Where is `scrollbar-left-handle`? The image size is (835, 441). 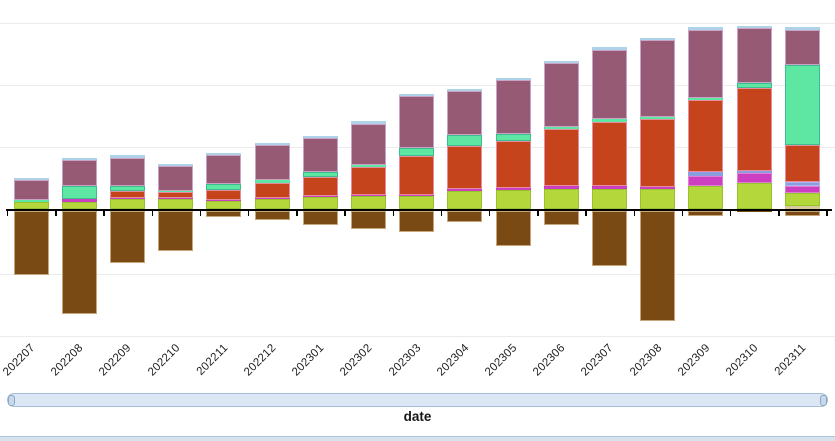
scrollbar-left-handle is located at coordinates (11, 400).